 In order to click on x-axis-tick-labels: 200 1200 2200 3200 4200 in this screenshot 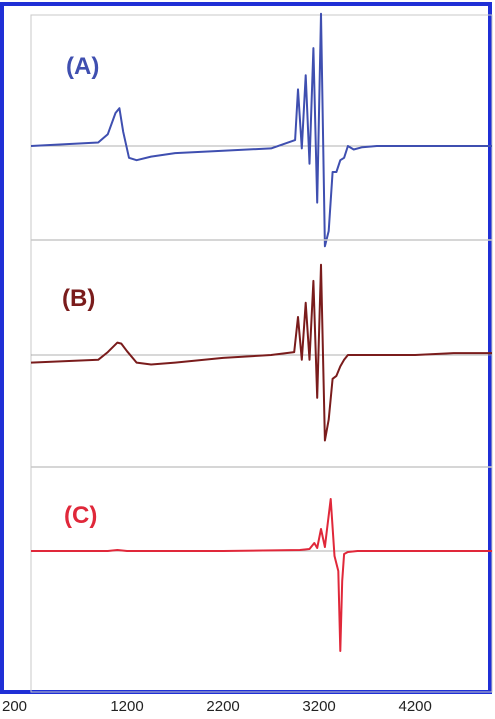, I will do `click(217, 706)`.